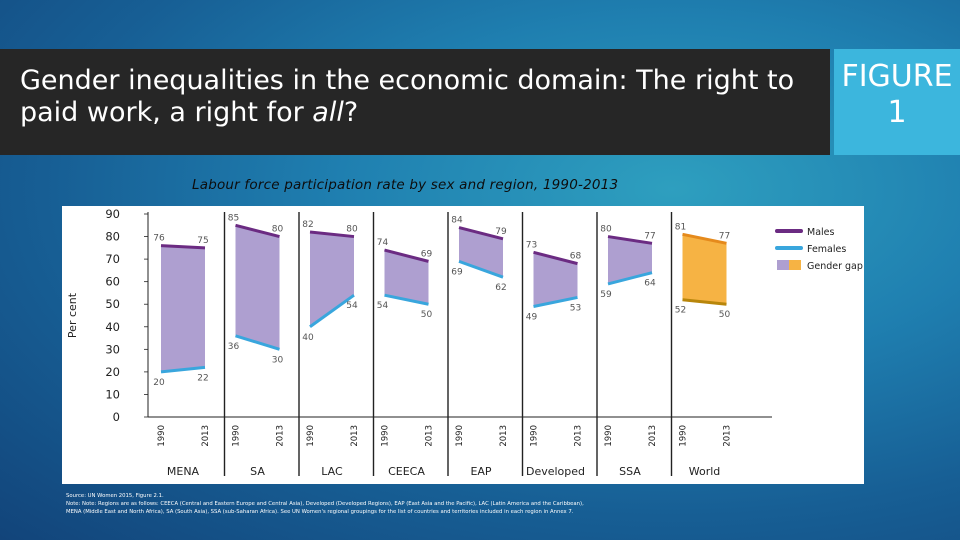 Image resolution: width=960 pixels, height=540 pixels. What do you see at coordinates (630, 471) in the screenshot?
I see `region-label: SSA` at bounding box center [630, 471].